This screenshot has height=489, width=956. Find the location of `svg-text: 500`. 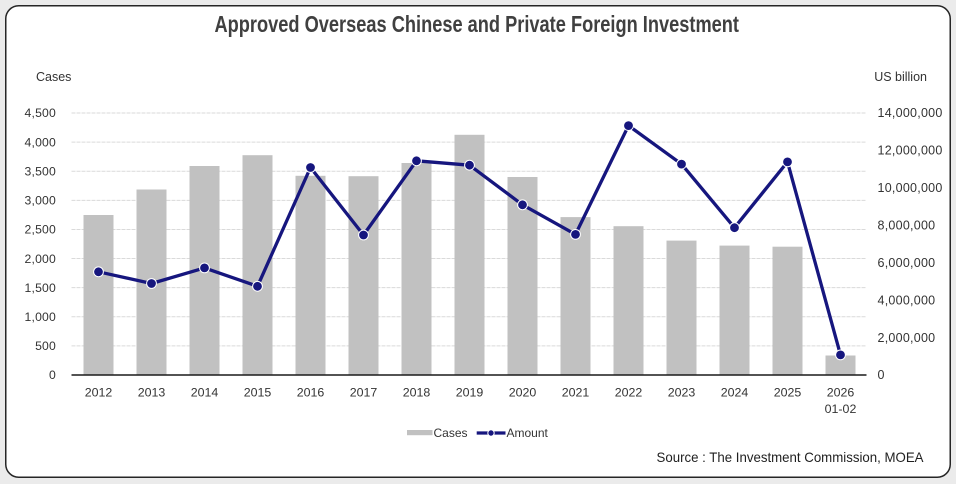

svg-text: 500 is located at coordinates (45, 346).